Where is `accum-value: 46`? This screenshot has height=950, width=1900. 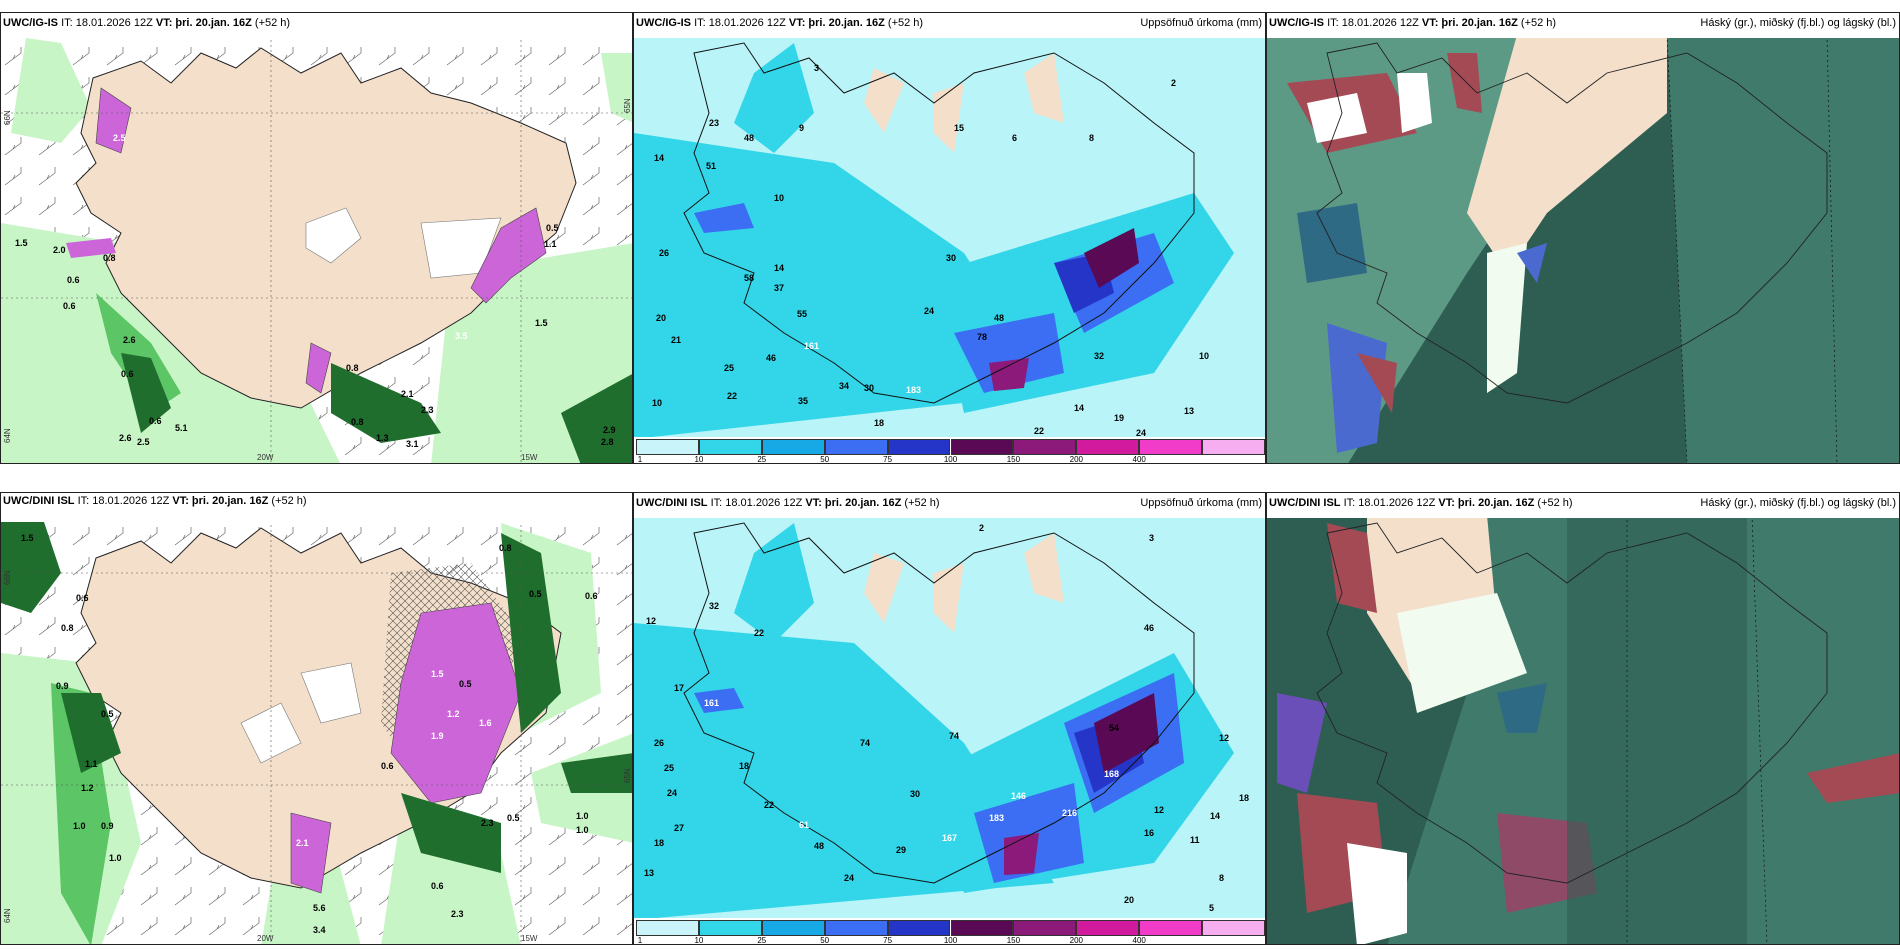 accum-value: 46 is located at coordinates (771, 358).